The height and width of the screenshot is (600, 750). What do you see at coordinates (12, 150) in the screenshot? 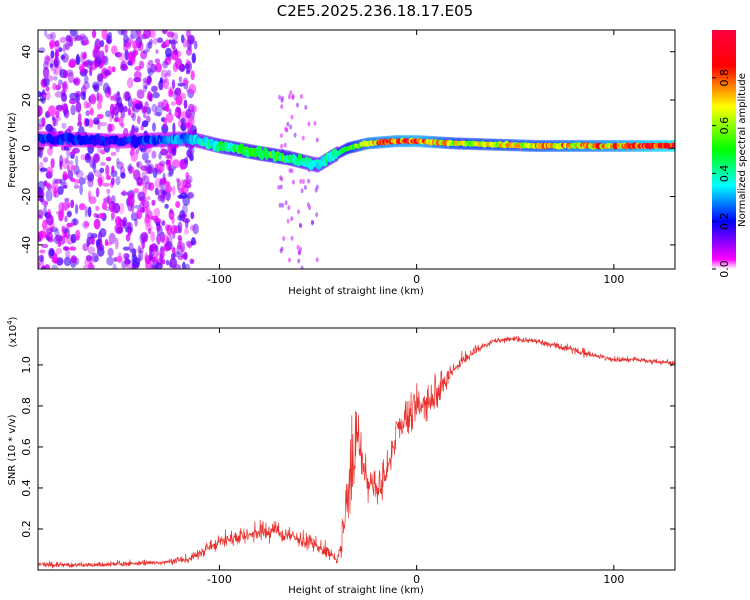
I see `spectrogram-y-axis-label: Frequency (Hz)` at bounding box center [12, 150].